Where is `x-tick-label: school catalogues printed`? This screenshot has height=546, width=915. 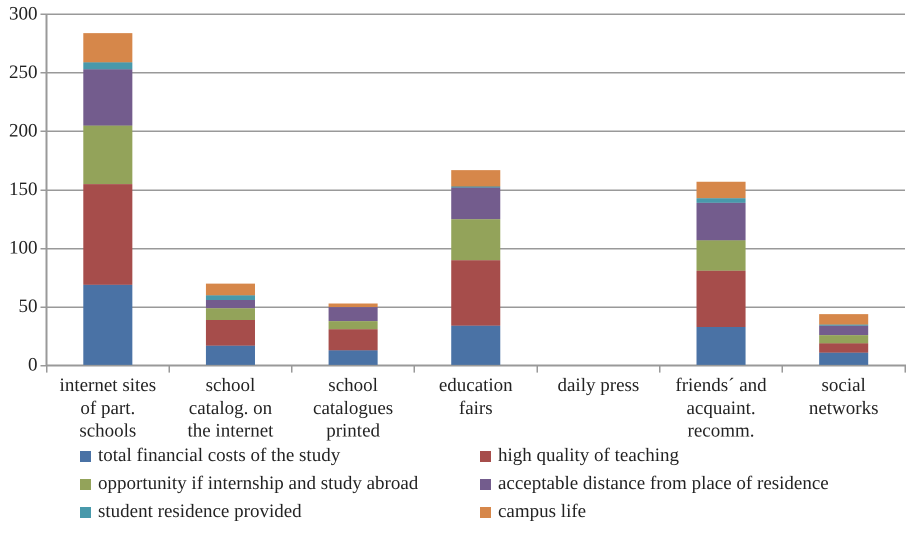
x-tick-label: school catalogues printed is located at coordinates (353, 408).